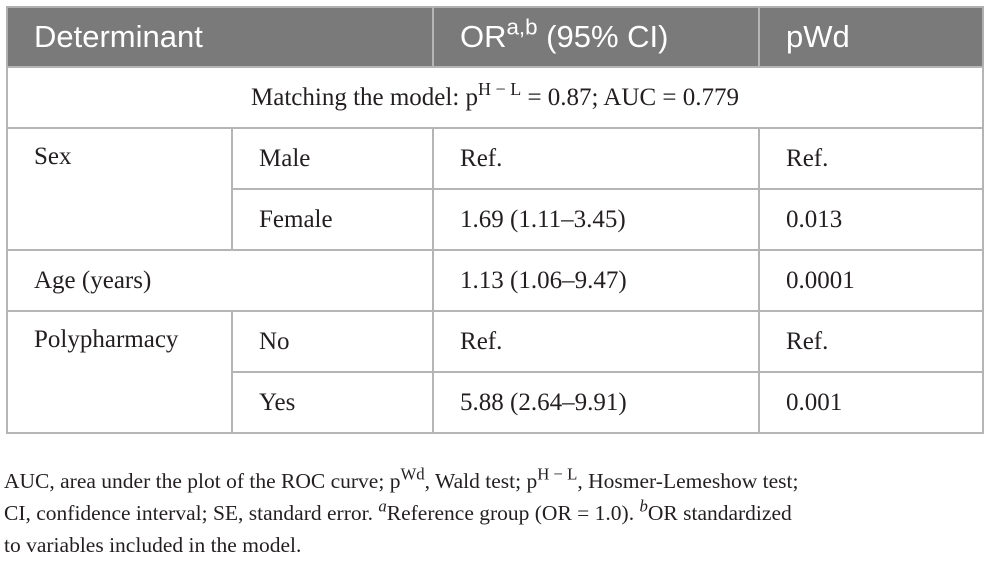 This screenshot has height=570, width=990. I want to click on or-age: 1.13 (1.06–9.47), so click(543, 280).